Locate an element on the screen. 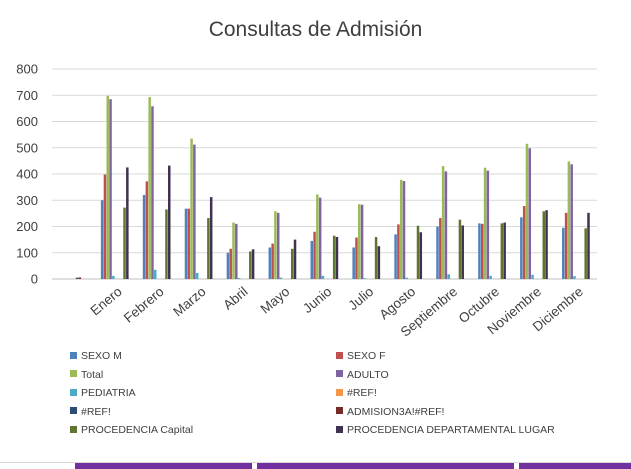 Image resolution: width=631 pixels, height=469 pixels. y-tick-label: 400 is located at coordinates (27, 174).